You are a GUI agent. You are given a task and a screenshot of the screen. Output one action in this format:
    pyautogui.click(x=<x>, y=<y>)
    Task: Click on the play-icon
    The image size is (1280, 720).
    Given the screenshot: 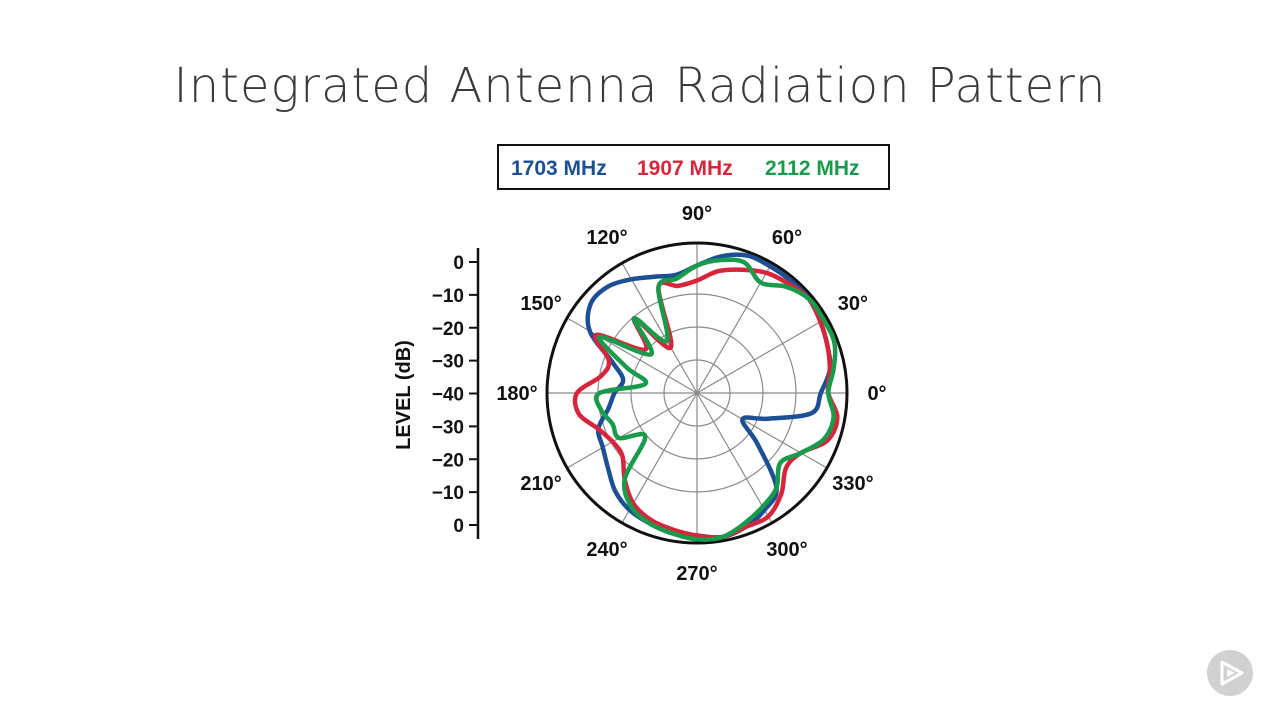 What is the action you would take?
    pyautogui.click(x=1232, y=673)
    